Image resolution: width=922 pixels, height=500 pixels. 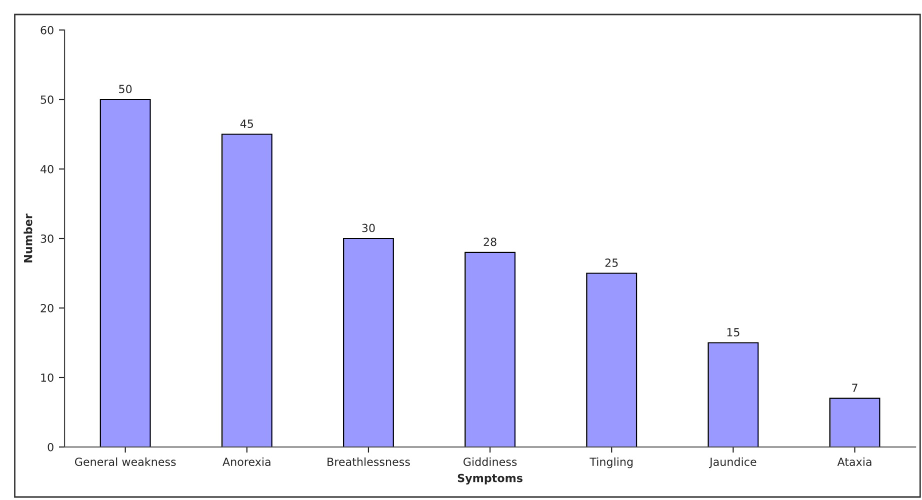 I want to click on y-tick-label: 60, so click(x=47, y=30).